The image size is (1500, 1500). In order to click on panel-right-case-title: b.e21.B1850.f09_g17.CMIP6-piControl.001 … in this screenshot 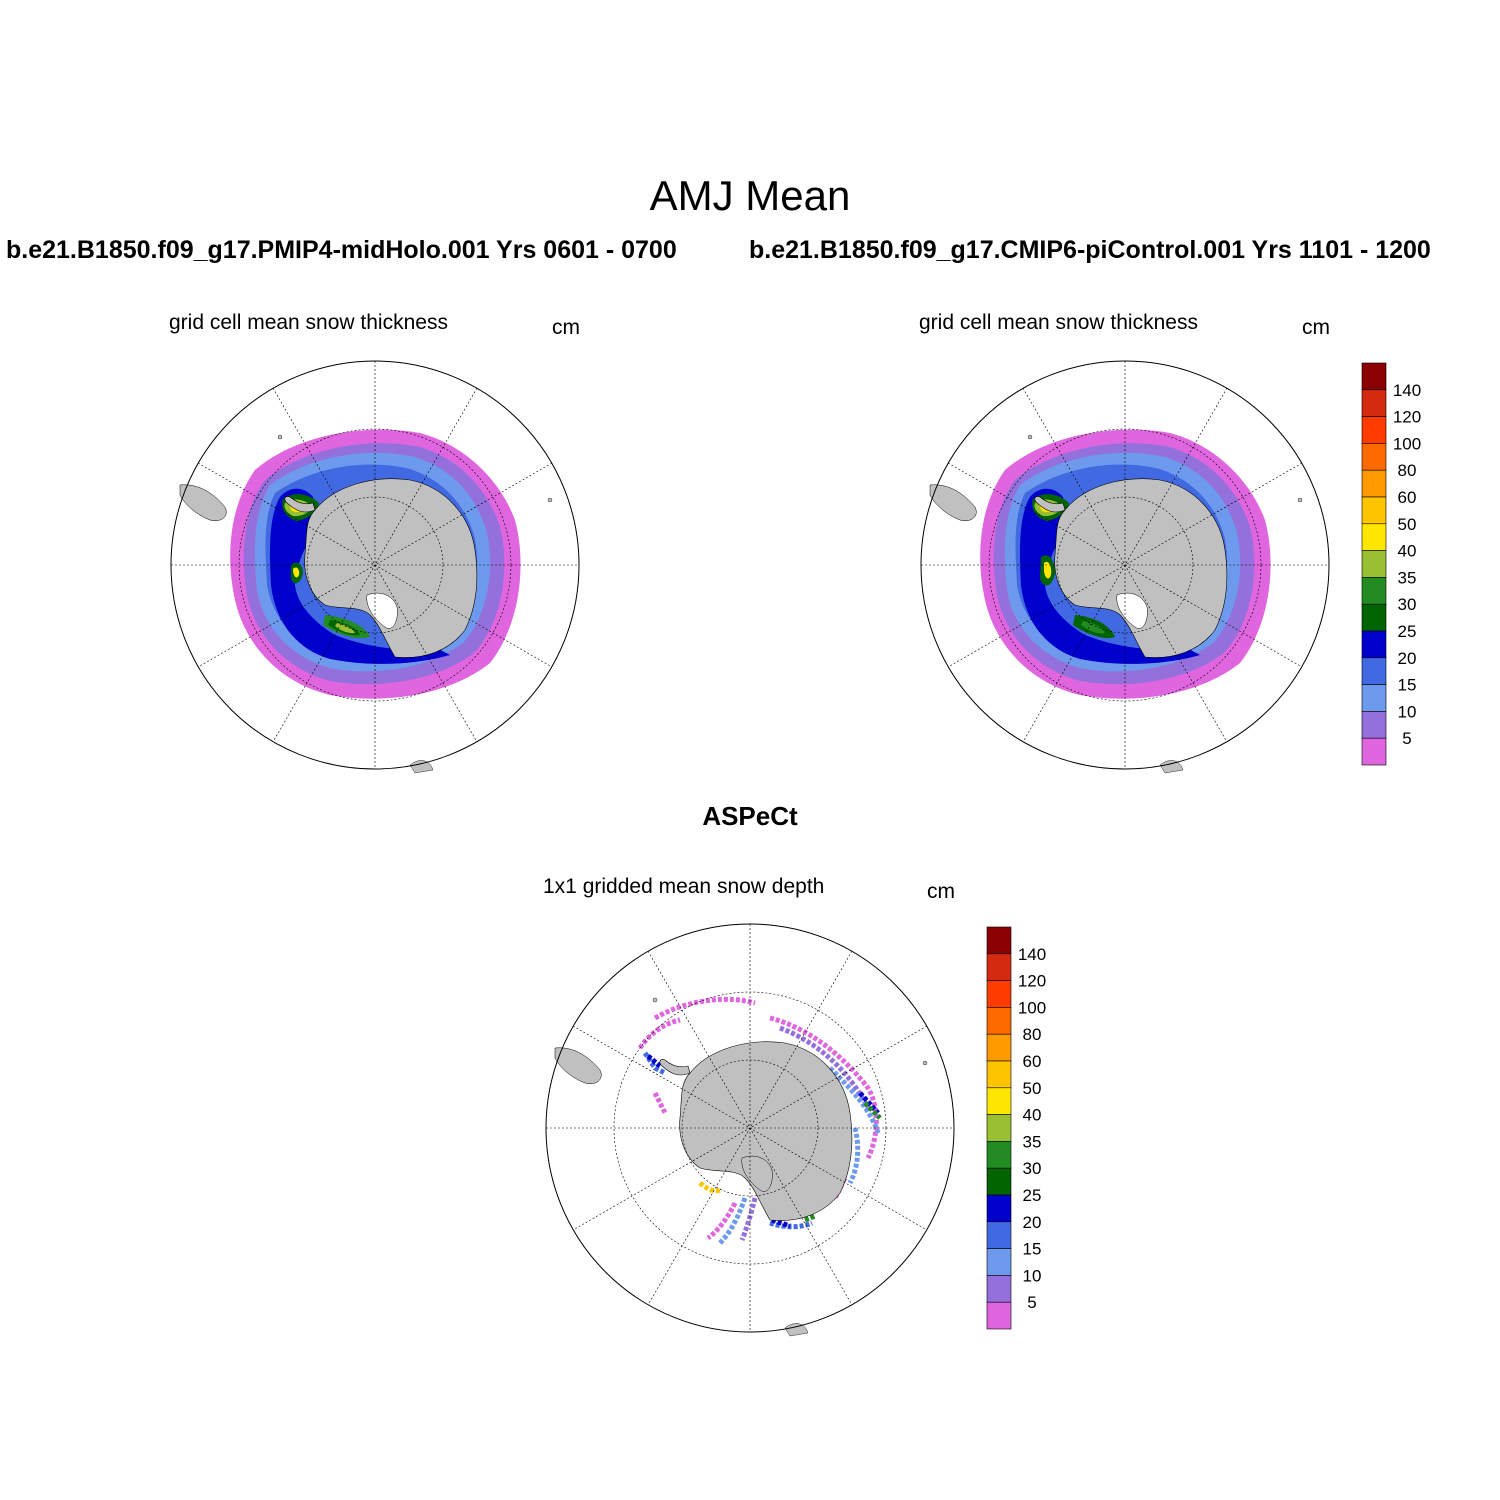, I will do `click(1090, 250)`.